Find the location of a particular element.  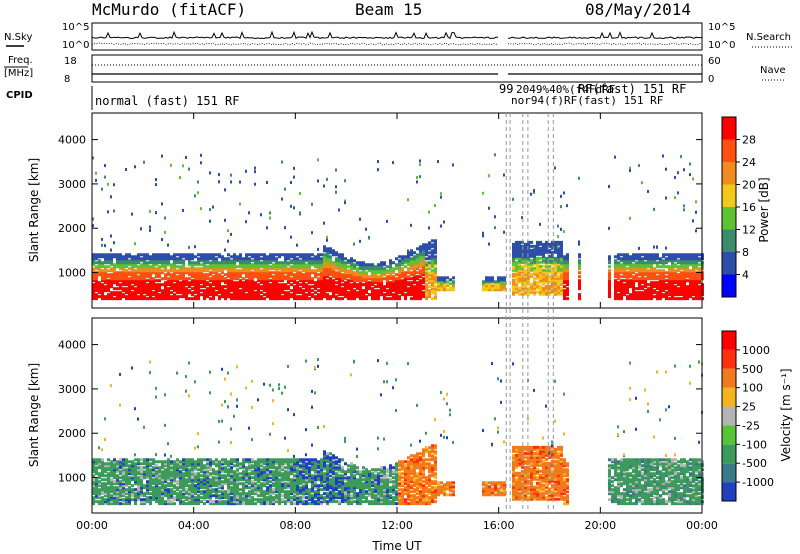

cpid-right: RF(fast) 151 RF is located at coordinates (632, 89).